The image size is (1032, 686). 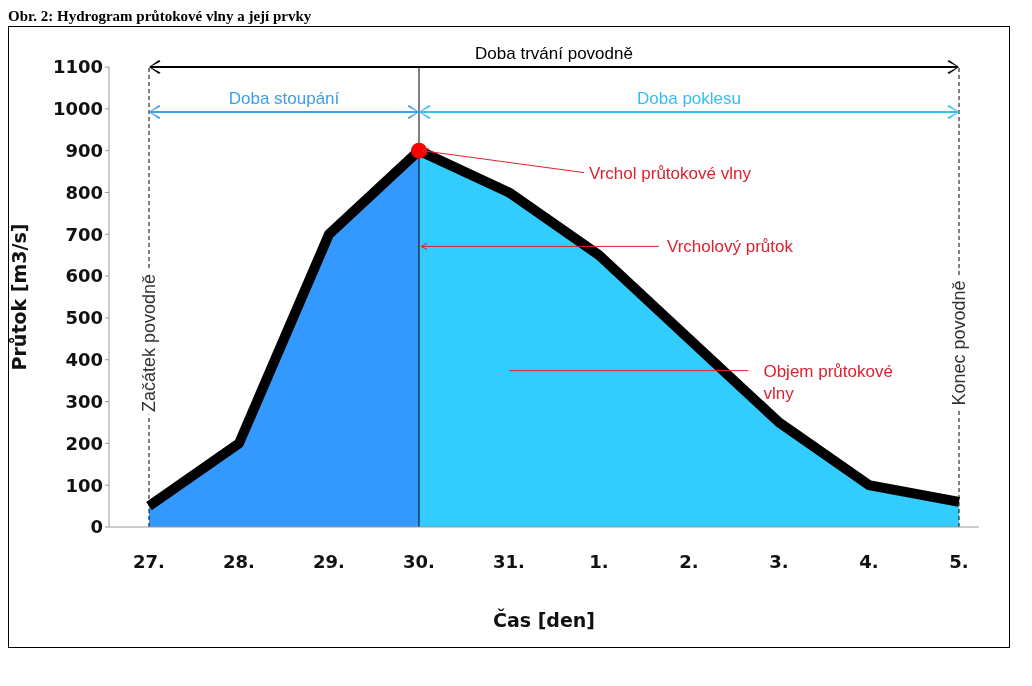 What do you see at coordinates (509, 561) in the screenshot?
I see `x-tick-label: 31.` at bounding box center [509, 561].